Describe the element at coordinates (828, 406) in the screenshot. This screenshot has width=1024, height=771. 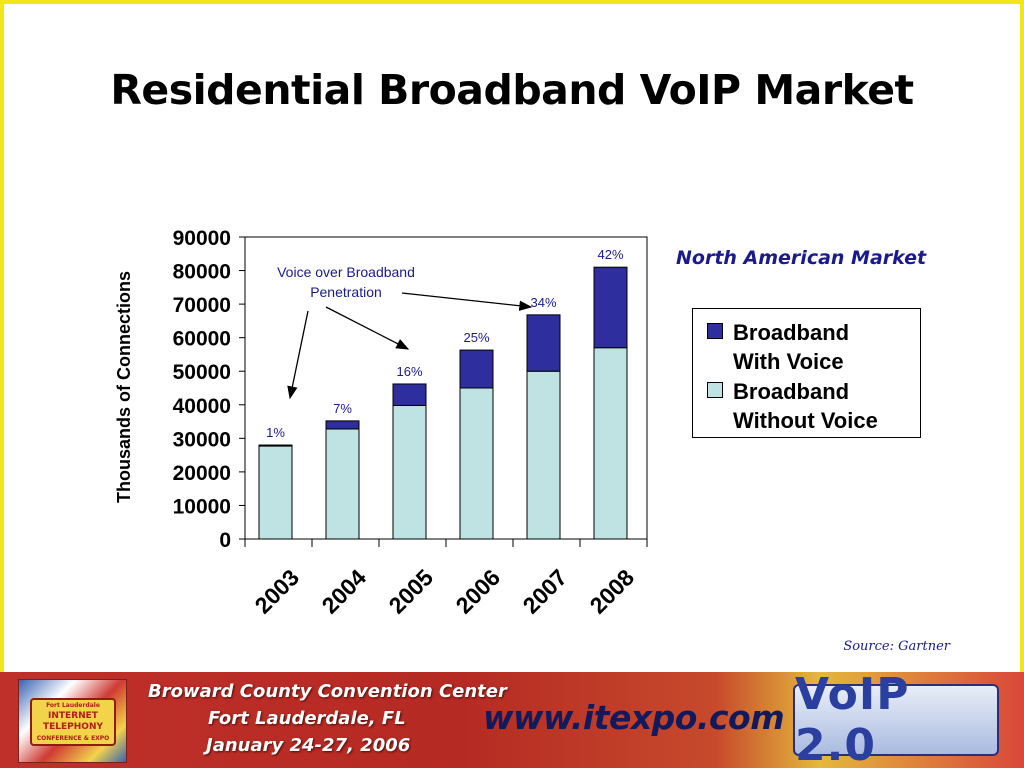
I see `legend-label-without-voice: Broadband Without Voice` at that location.